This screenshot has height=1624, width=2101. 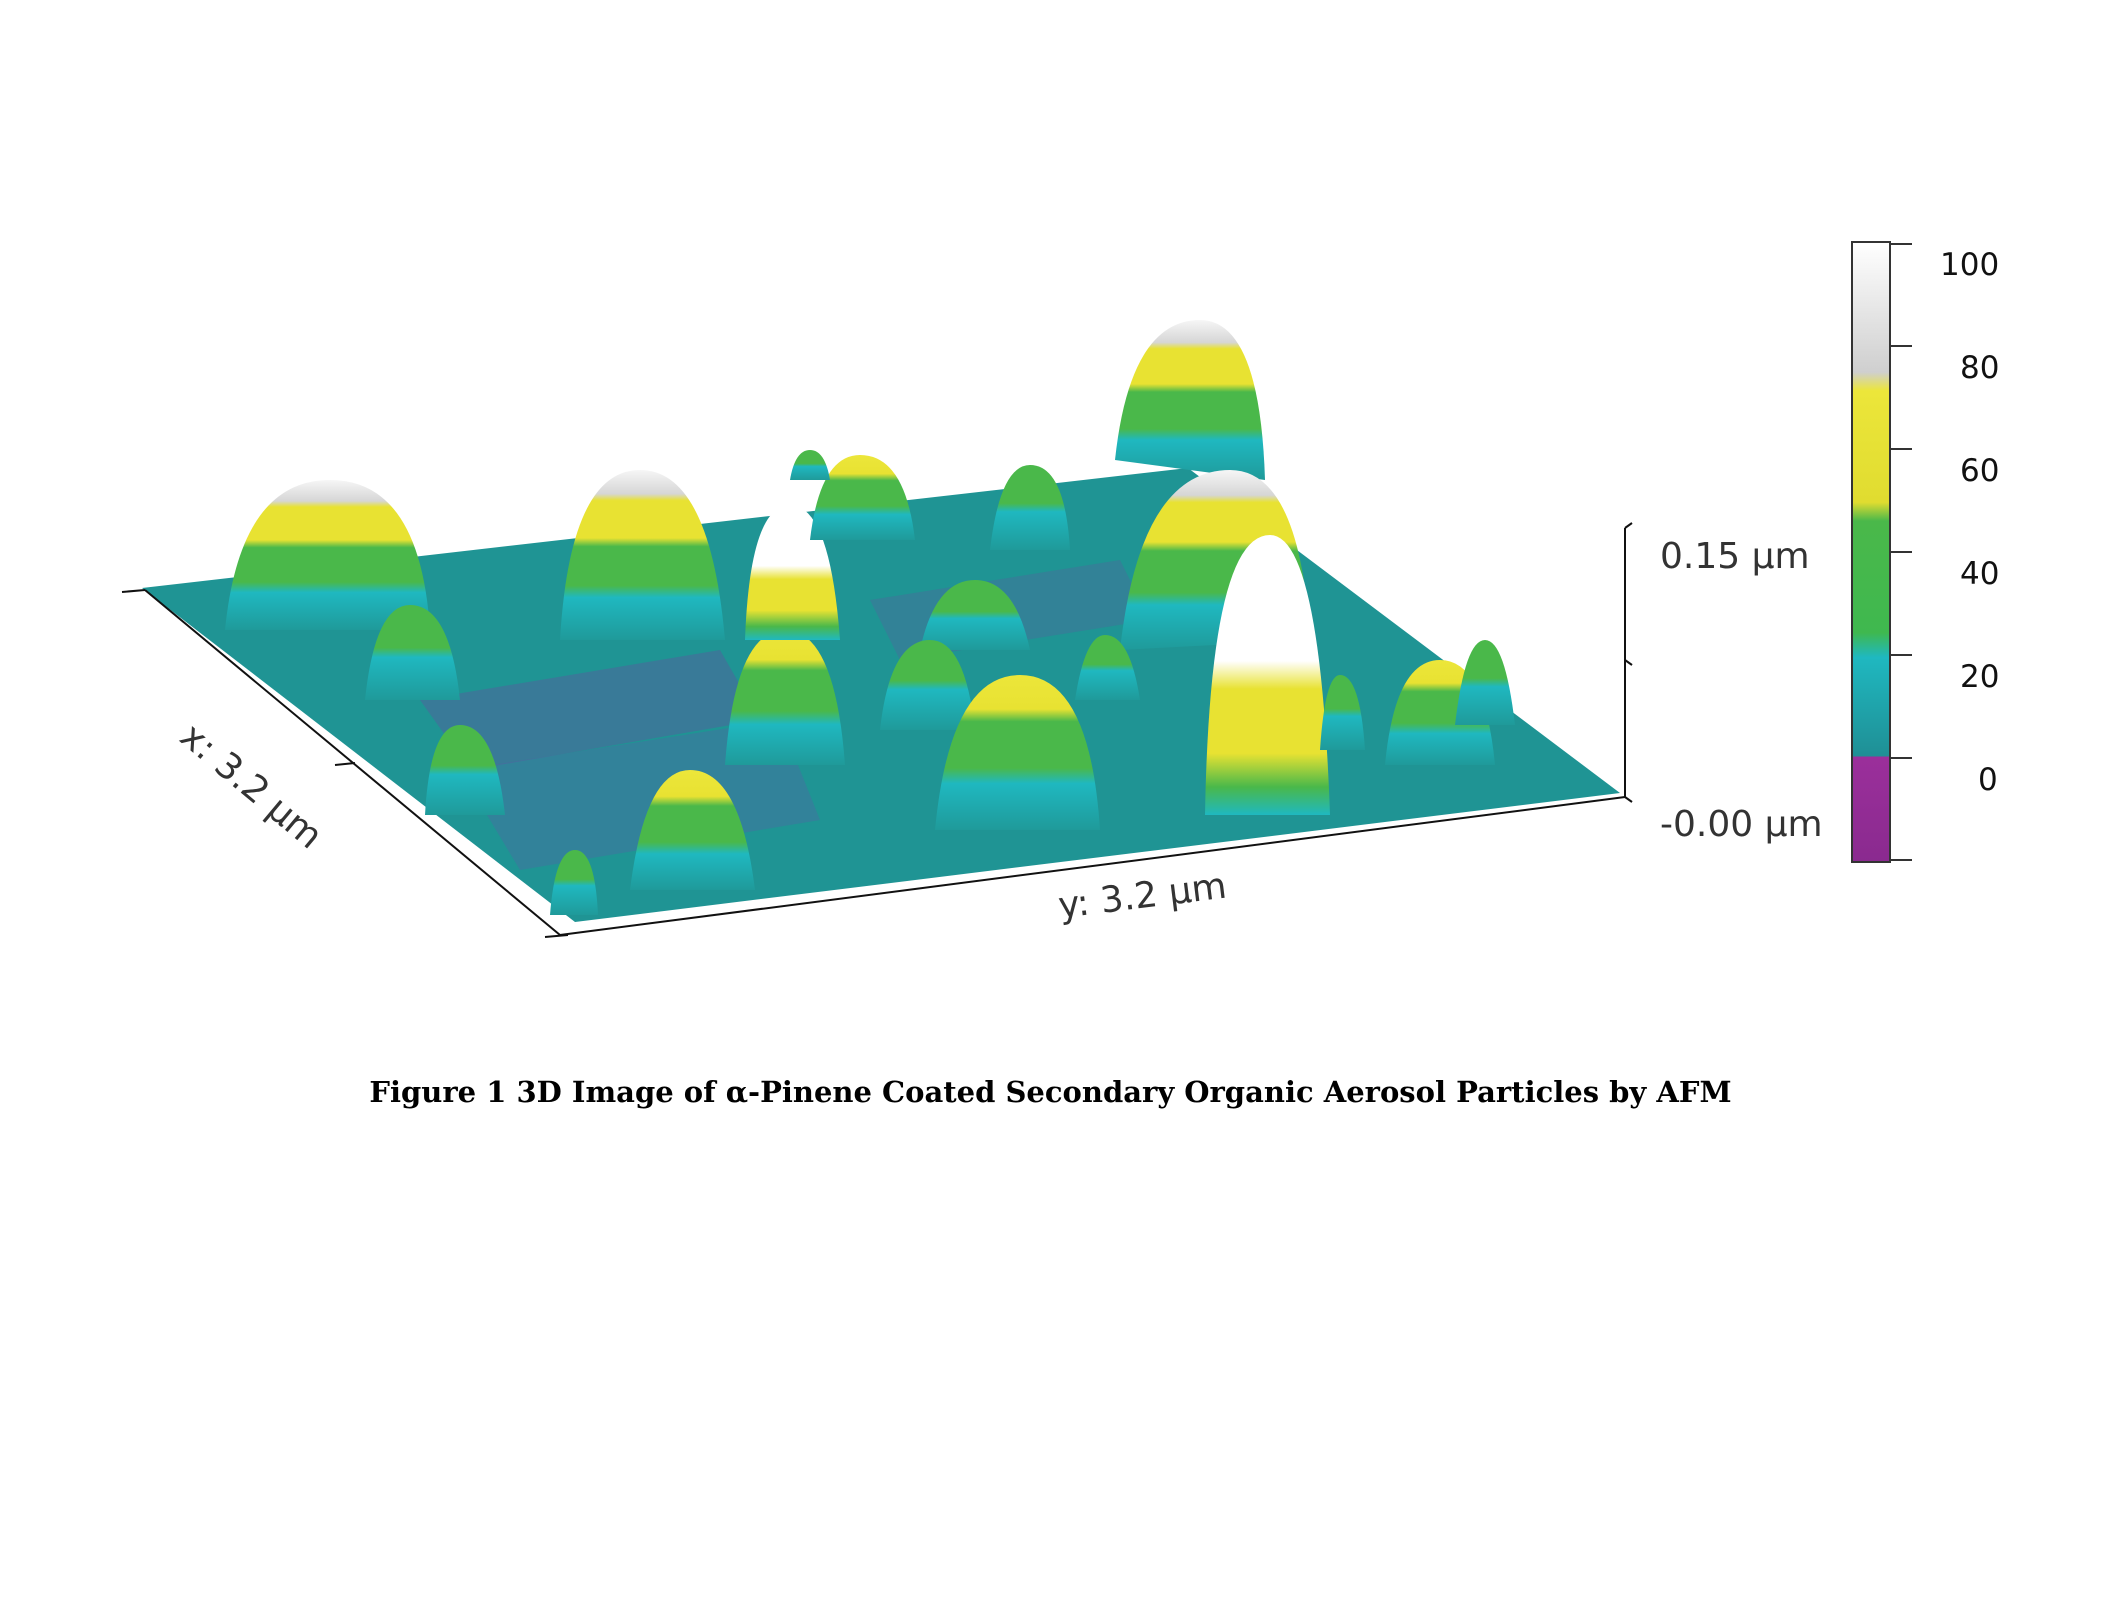 I want to click on colorbar-tick-label: 80, so click(x=1979, y=368).